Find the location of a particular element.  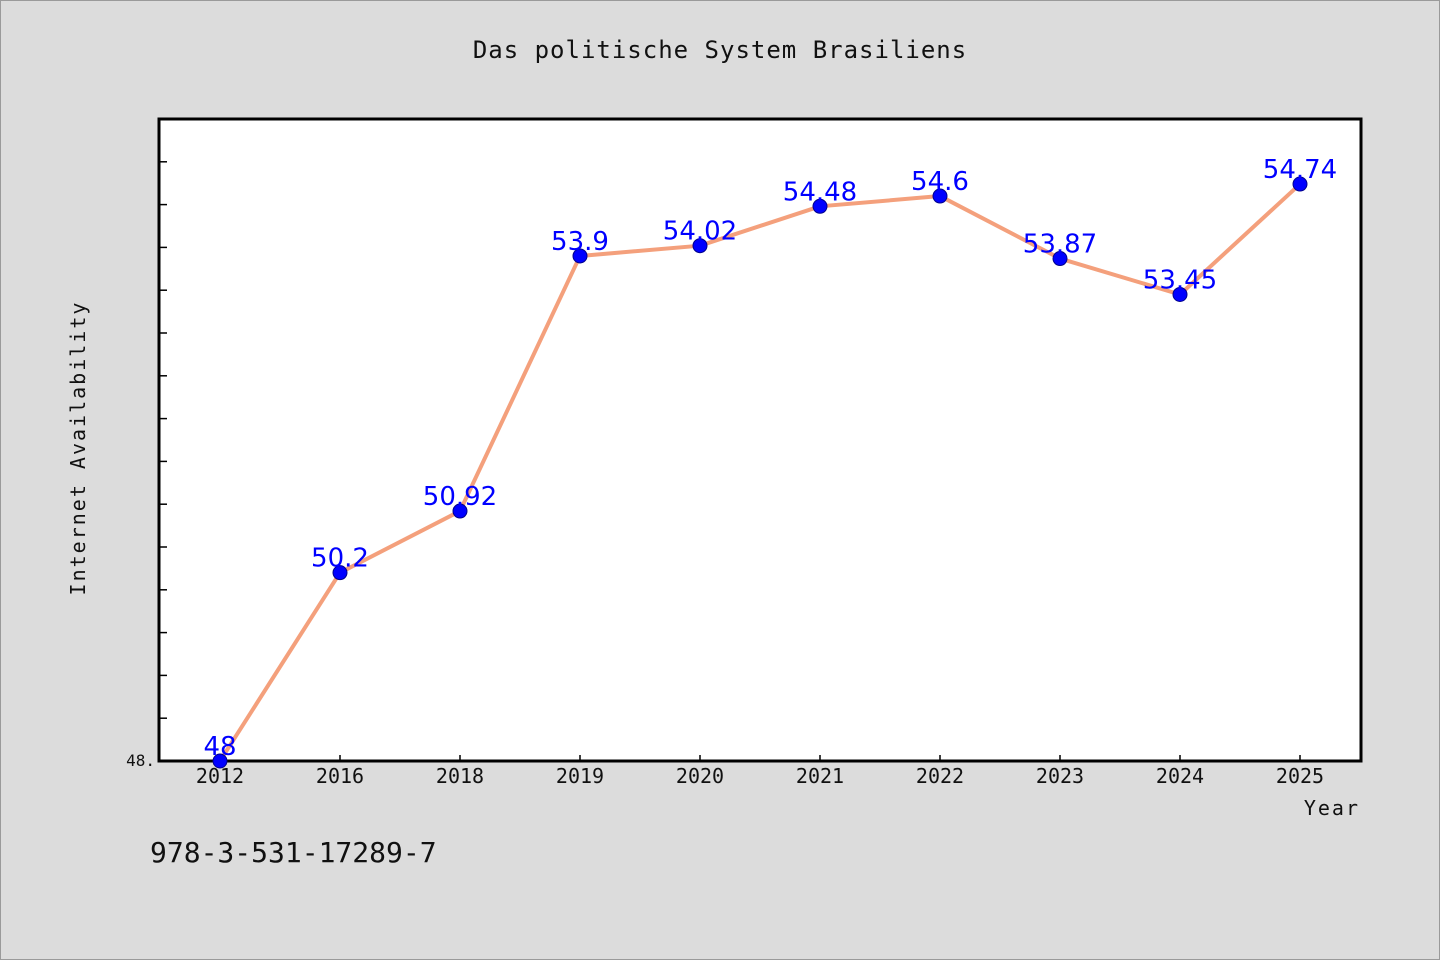

x-tick-label: 2016 is located at coordinates (340, 776).